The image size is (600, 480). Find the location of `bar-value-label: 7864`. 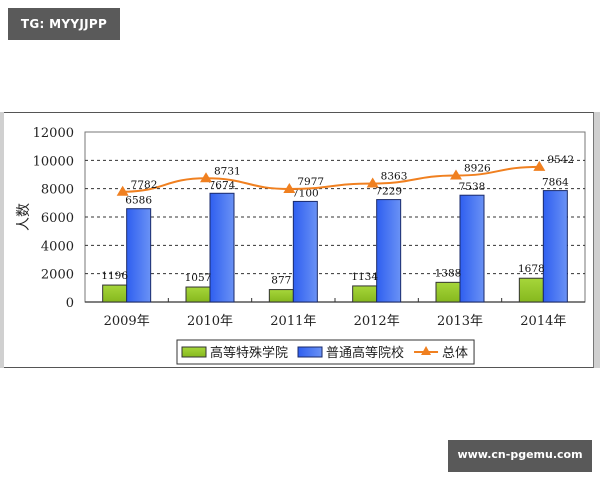

bar-value-label: 7864 is located at coordinates (555, 183).